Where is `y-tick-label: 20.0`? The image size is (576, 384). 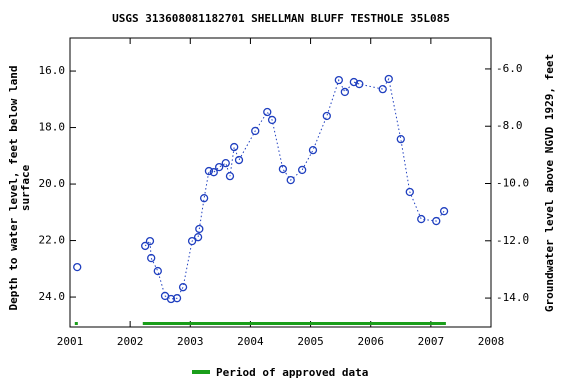 y-tick-label: 20.0 is located at coordinates (52, 183).